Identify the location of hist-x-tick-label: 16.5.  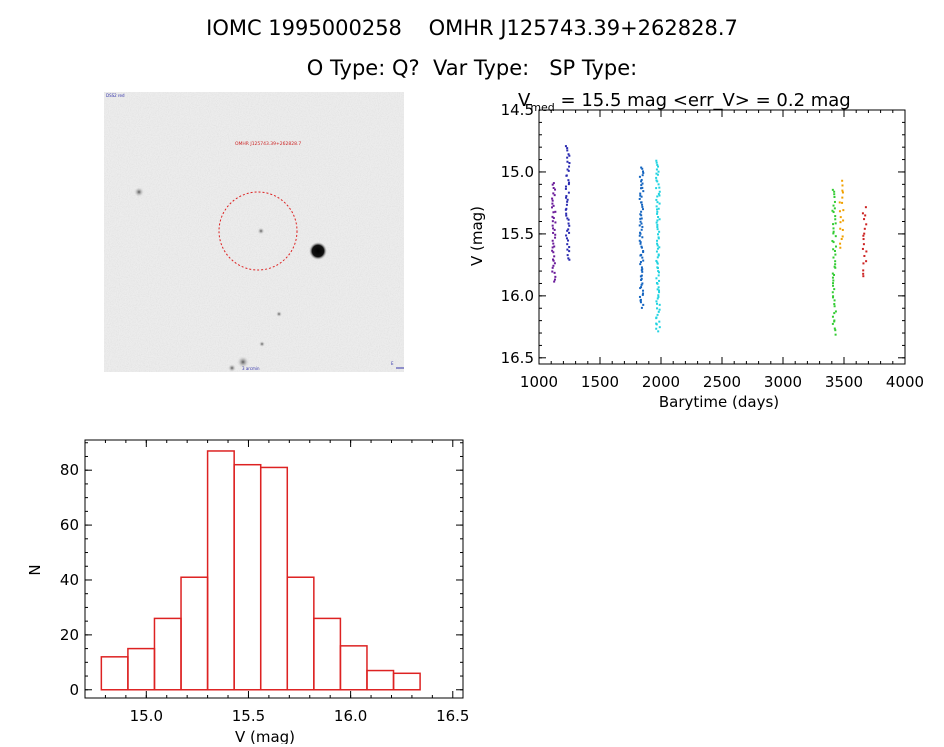
(452, 716).